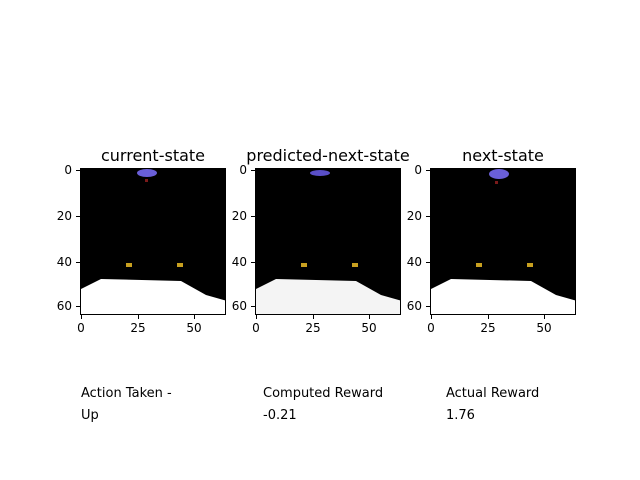  What do you see at coordinates (90, 415) in the screenshot?
I see `action-value: Up` at bounding box center [90, 415].